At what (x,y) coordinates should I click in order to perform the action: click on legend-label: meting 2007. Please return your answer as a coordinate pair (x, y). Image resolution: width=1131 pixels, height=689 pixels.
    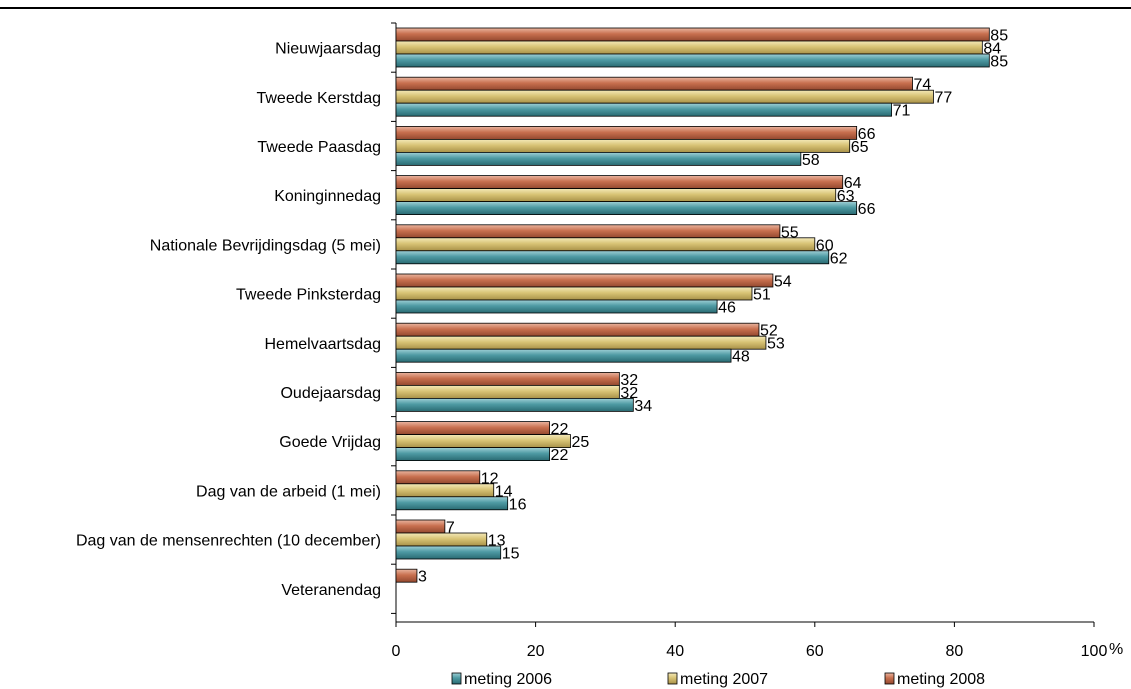
    Looking at the image, I should click on (724, 679).